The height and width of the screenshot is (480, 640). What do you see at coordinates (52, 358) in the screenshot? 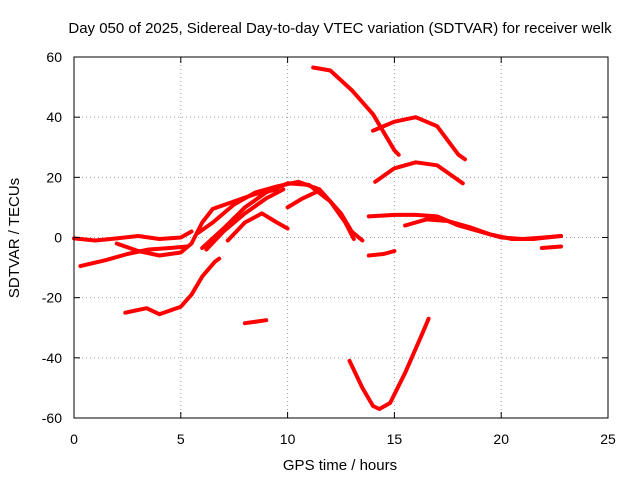
I see `y-tick-label: -40` at bounding box center [52, 358].